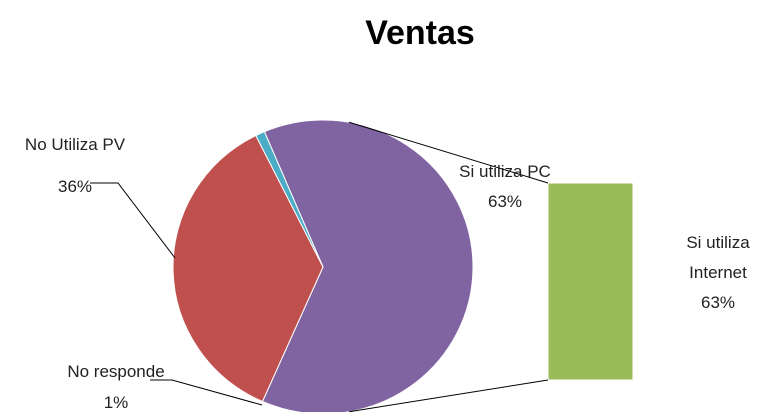 The height and width of the screenshot is (412, 768). Describe the element at coordinates (75, 186) in the screenshot. I see `slice-value-label: 36%` at that location.